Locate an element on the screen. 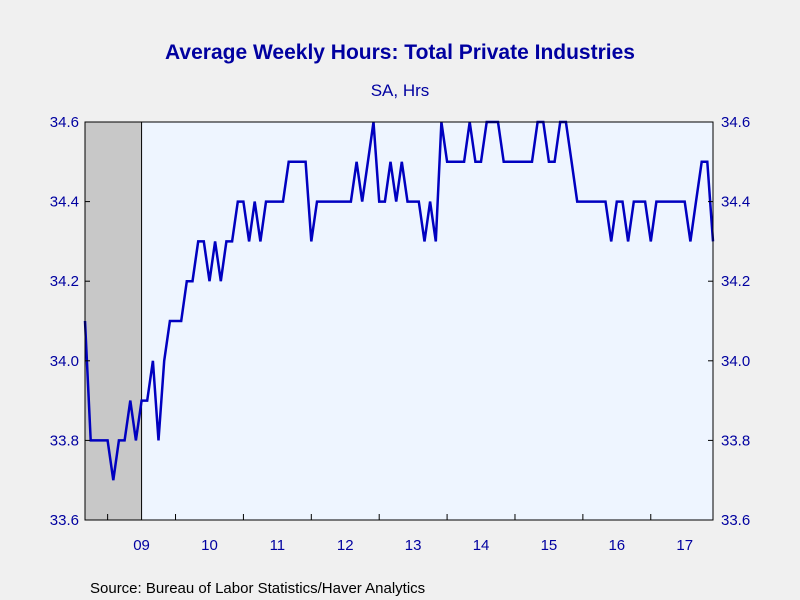  y-tick-label-left: 34.4 is located at coordinates (64, 202).